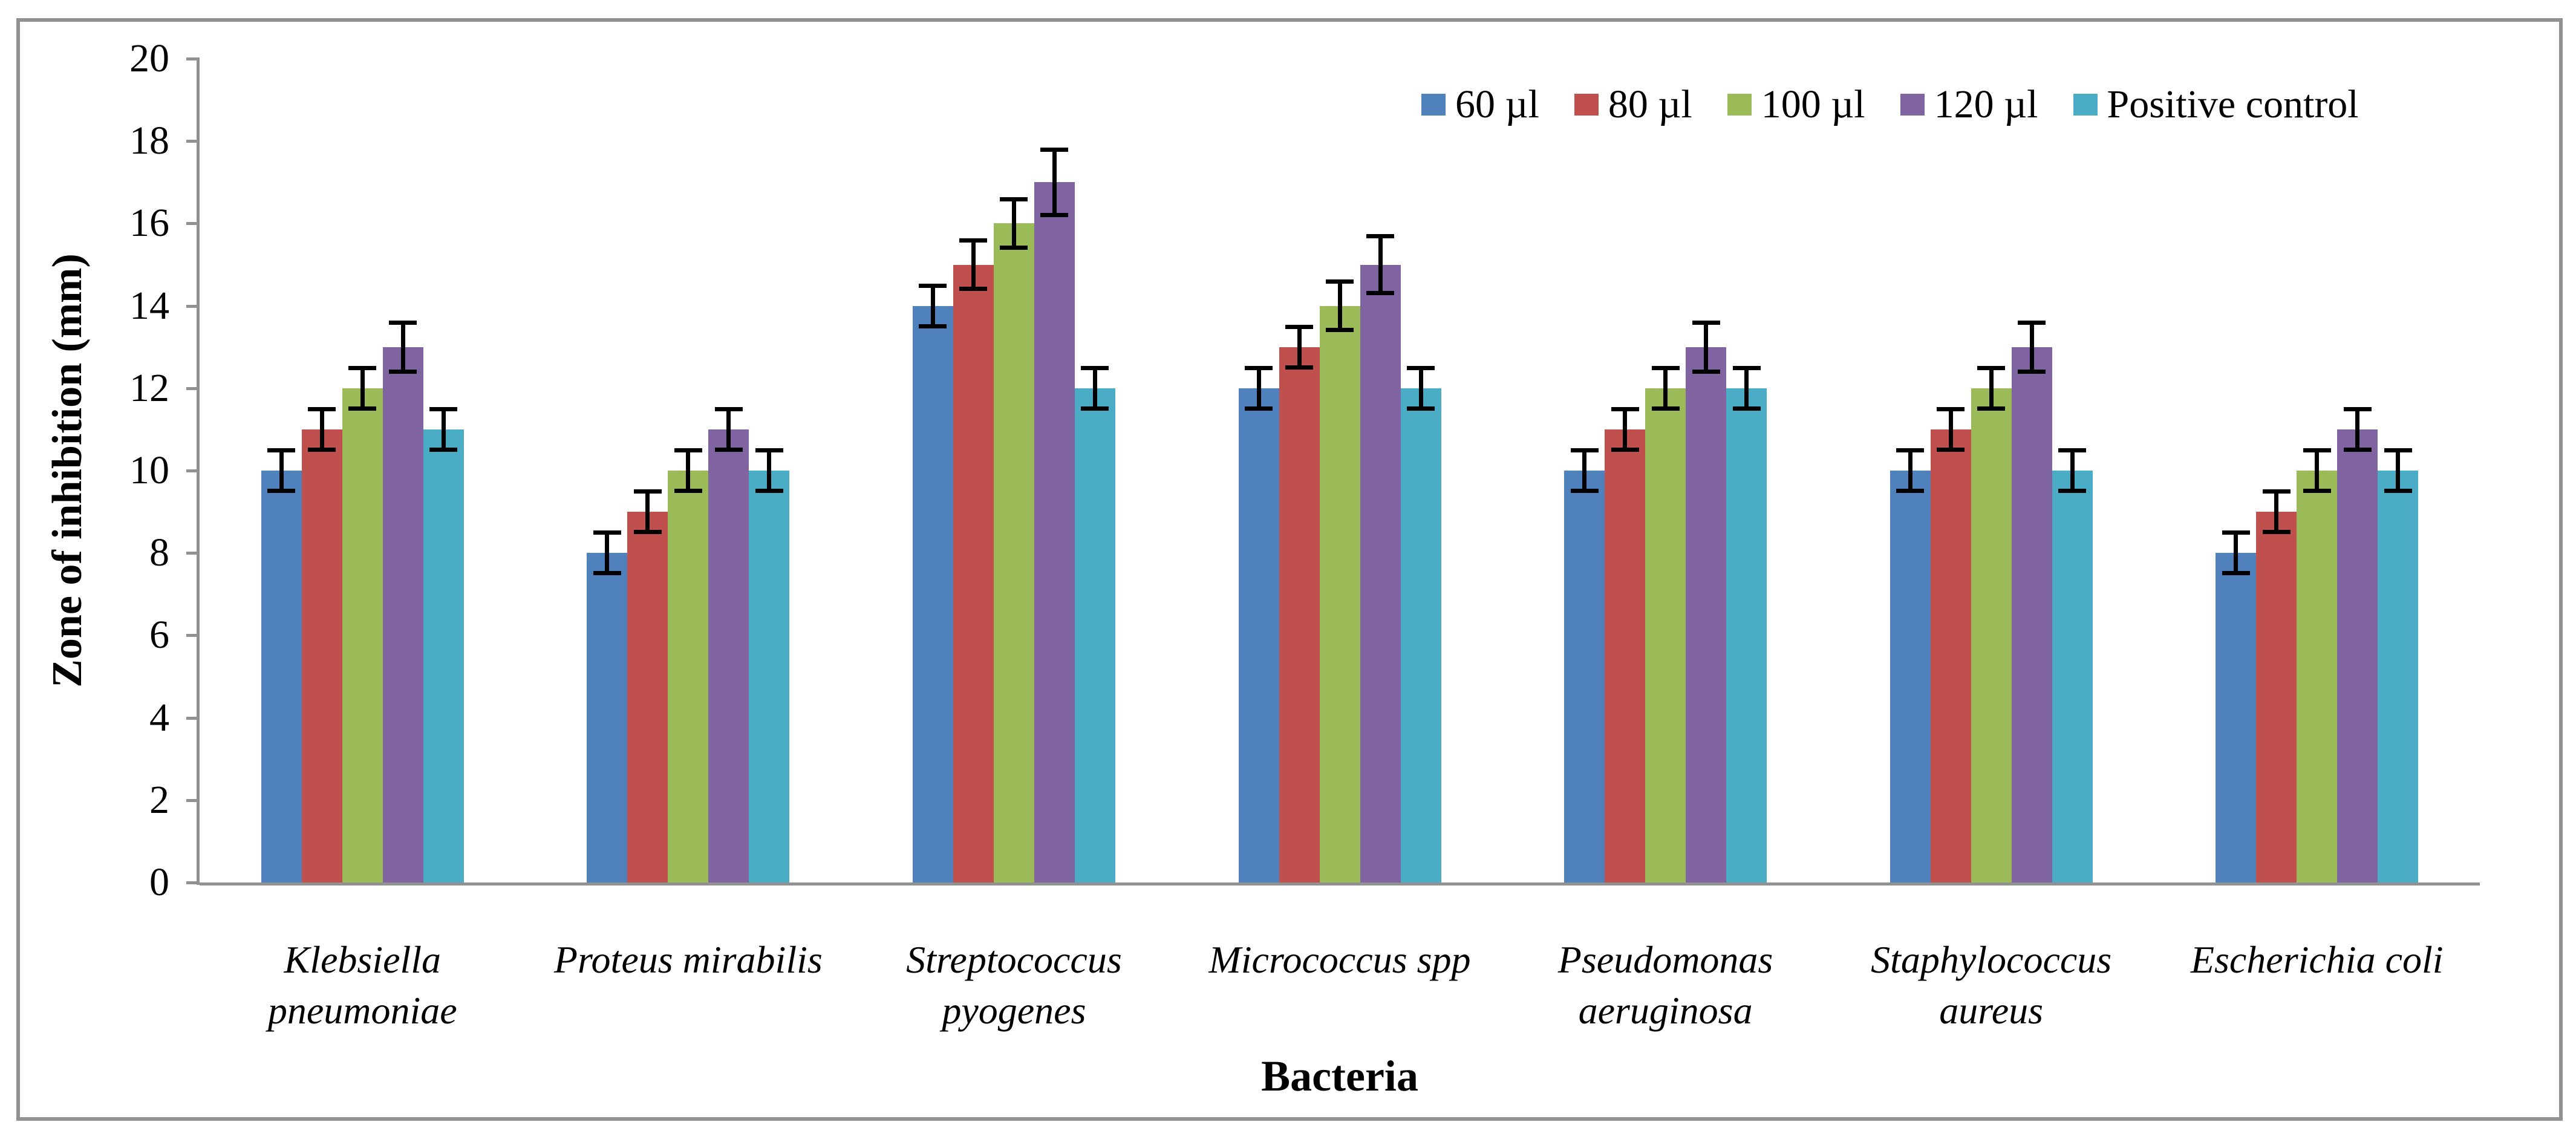 Image resolution: width=2576 pixels, height=1122 pixels. What do you see at coordinates (1340, 884) in the screenshot?
I see `x-axis-line` at bounding box center [1340, 884].